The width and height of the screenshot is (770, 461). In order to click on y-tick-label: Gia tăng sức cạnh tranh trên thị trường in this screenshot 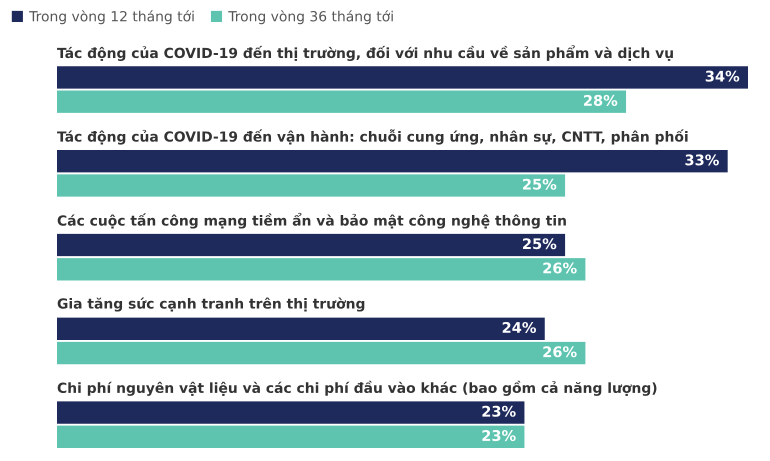, I will do `click(211, 304)`.